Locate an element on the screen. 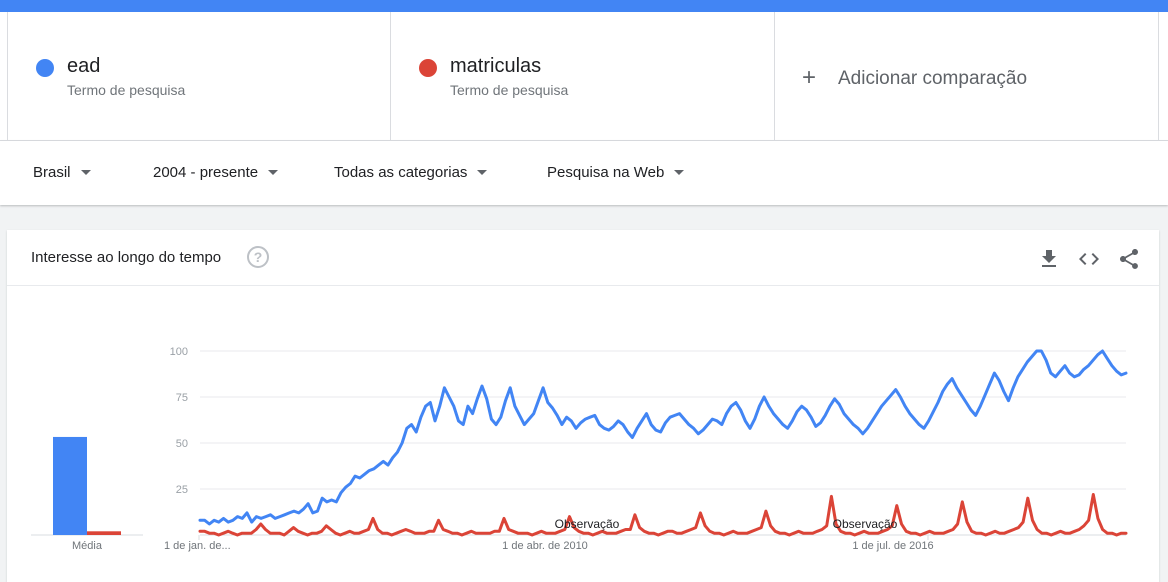 The width and height of the screenshot is (1168, 582). series-line-matriculas is located at coordinates (663, 515).